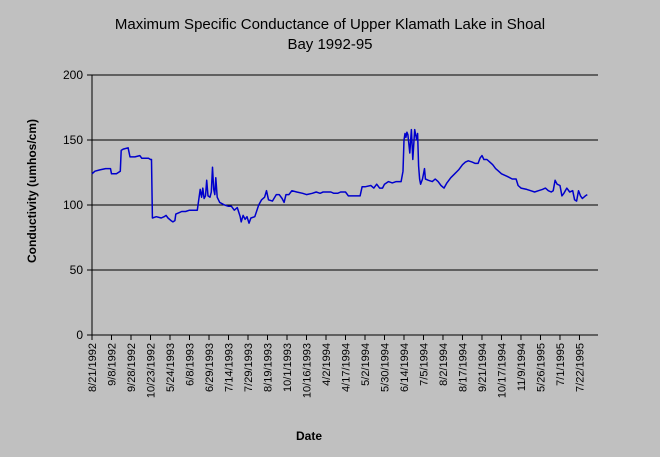 The height and width of the screenshot is (457, 660). What do you see at coordinates (77, 270) in the screenshot?
I see `y-tick-label: 50` at bounding box center [77, 270].